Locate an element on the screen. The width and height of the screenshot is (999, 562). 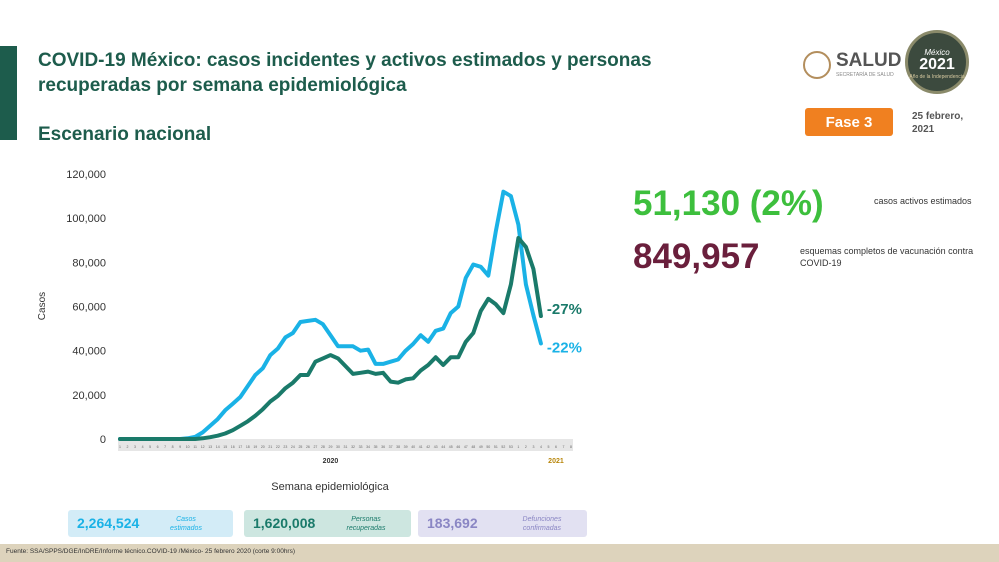
x-tick-label: 15 is located at coordinates (225, 447).